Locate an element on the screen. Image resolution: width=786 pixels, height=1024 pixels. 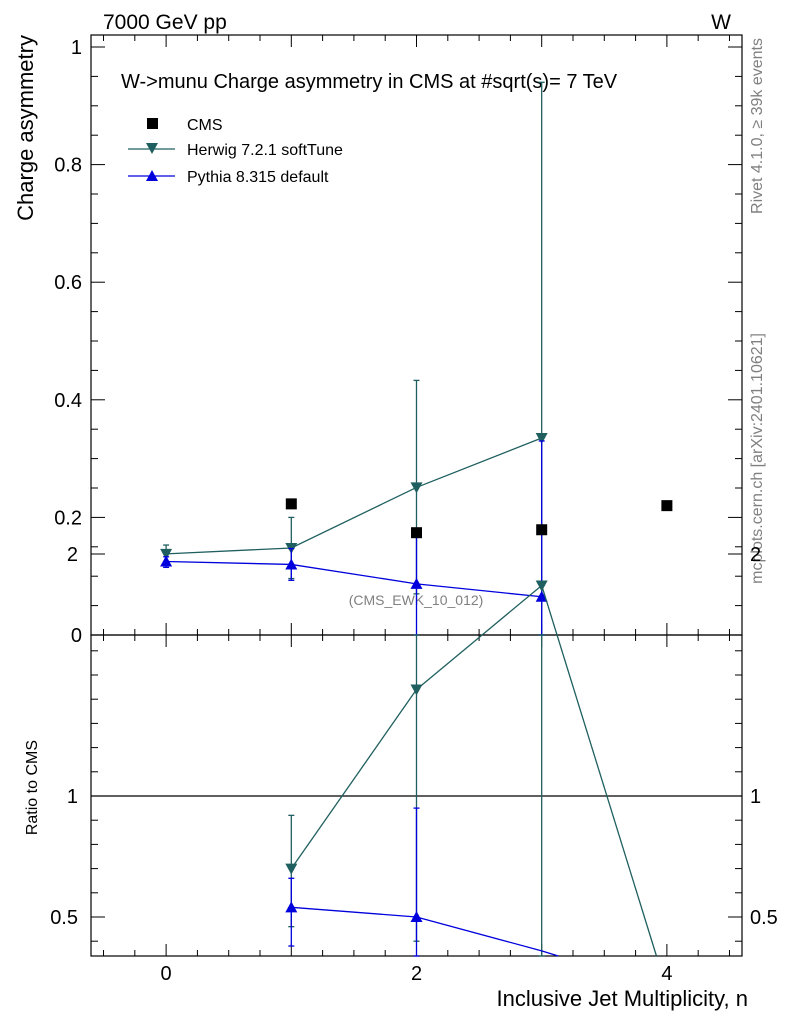
legend-herwig-marker is located at coordinates (152, 148).